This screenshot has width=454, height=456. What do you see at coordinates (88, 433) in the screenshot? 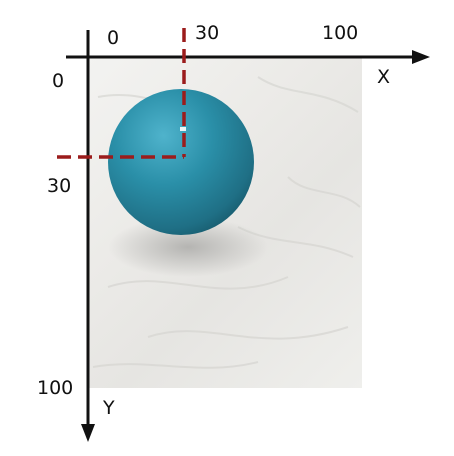
I see `y-axis-arrowhead` at bounding box center [88, 433].